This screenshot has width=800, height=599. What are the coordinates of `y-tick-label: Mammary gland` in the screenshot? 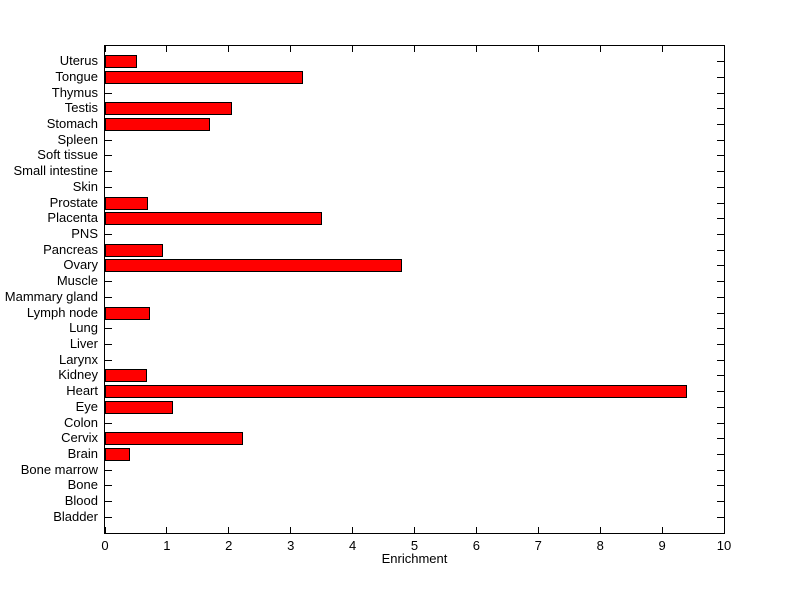 It's located at (51, 296).